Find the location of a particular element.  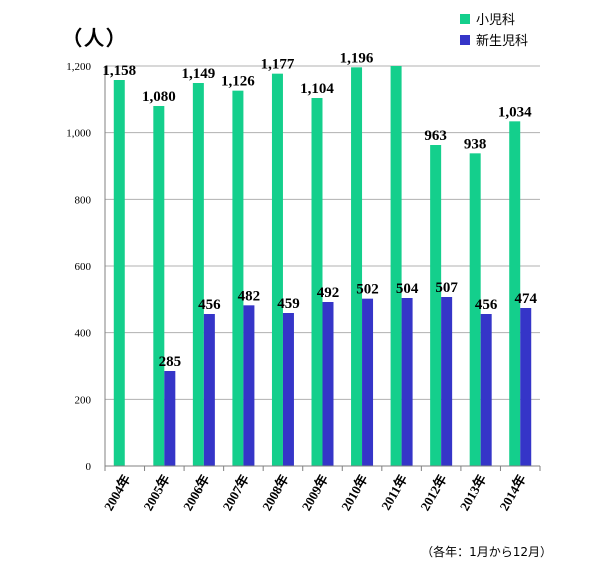

x-tick-label: 2005年 is located at coordinates (156, 492).